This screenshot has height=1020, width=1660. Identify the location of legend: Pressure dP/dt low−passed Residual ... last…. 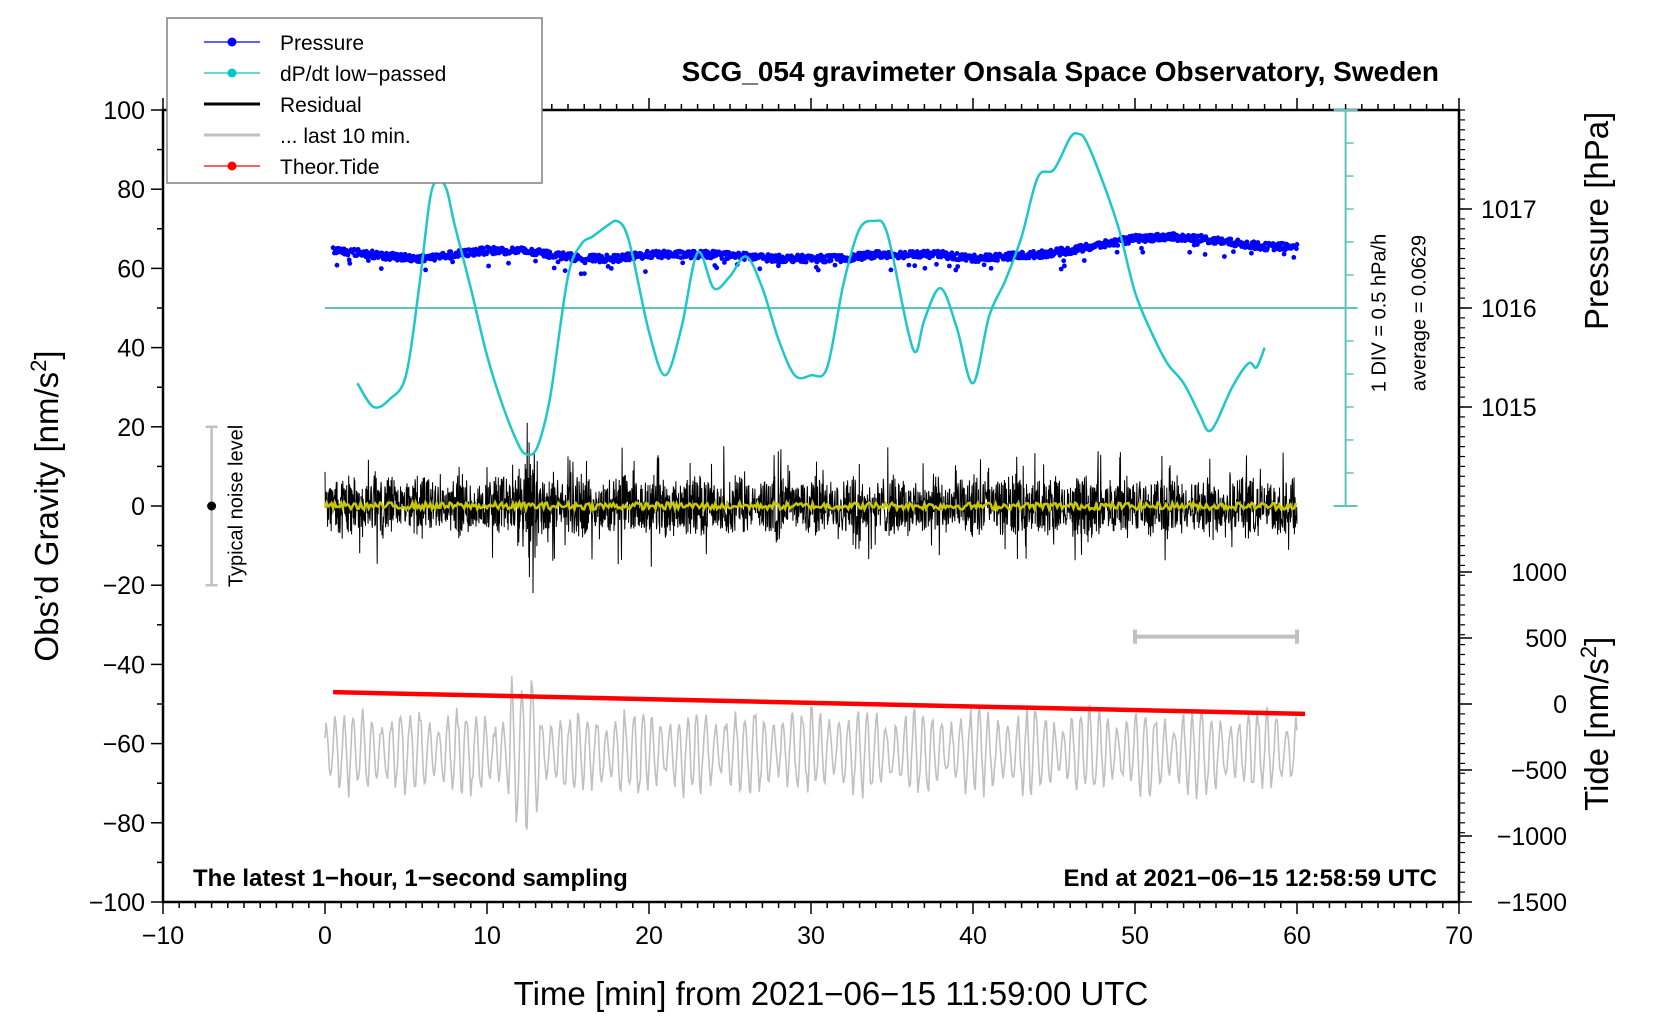
(354, 100).